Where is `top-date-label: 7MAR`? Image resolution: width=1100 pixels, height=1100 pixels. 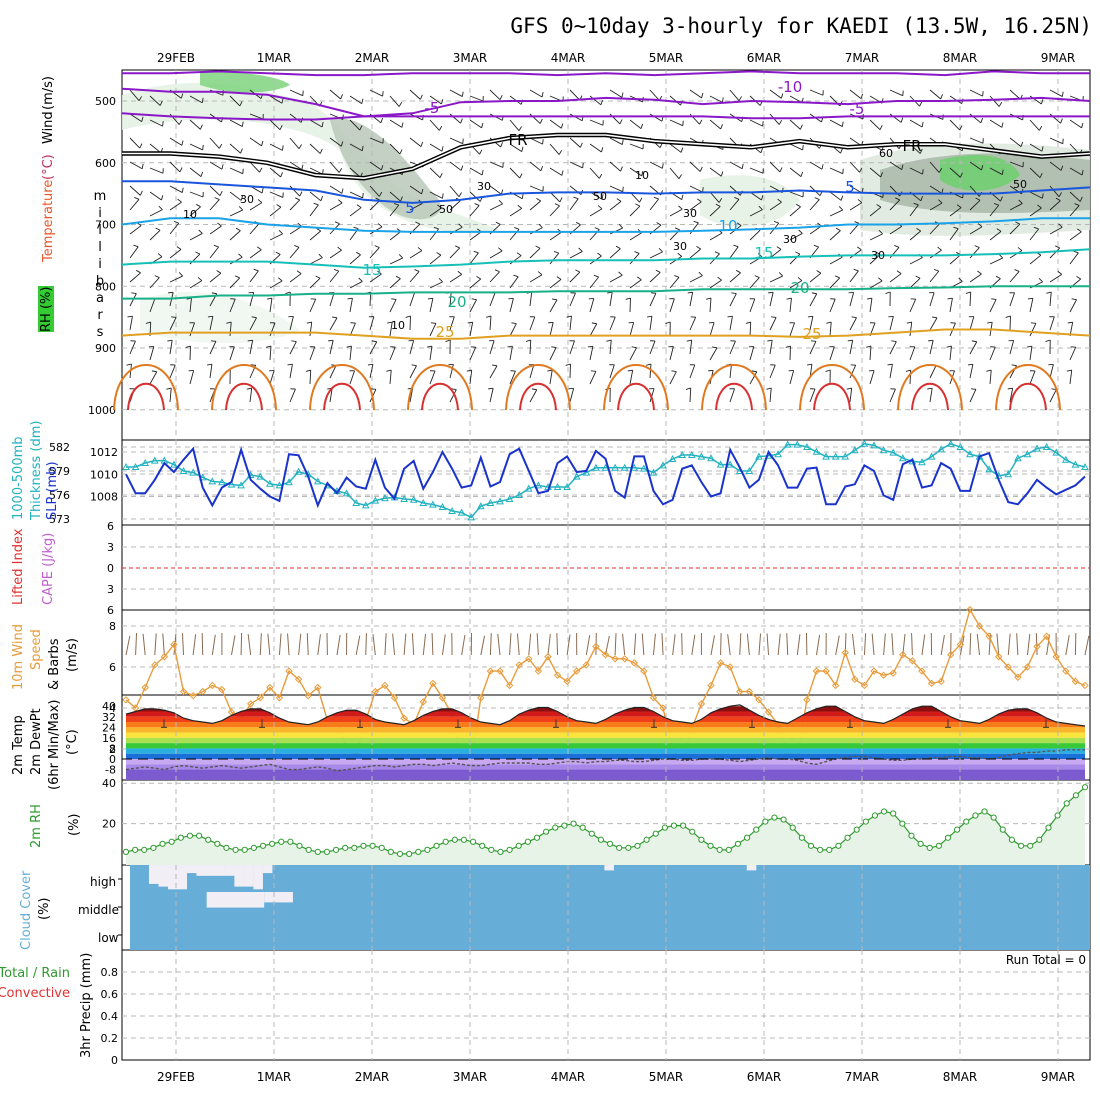 top-date-label: 7MAR is located at coordinates (862, 58).